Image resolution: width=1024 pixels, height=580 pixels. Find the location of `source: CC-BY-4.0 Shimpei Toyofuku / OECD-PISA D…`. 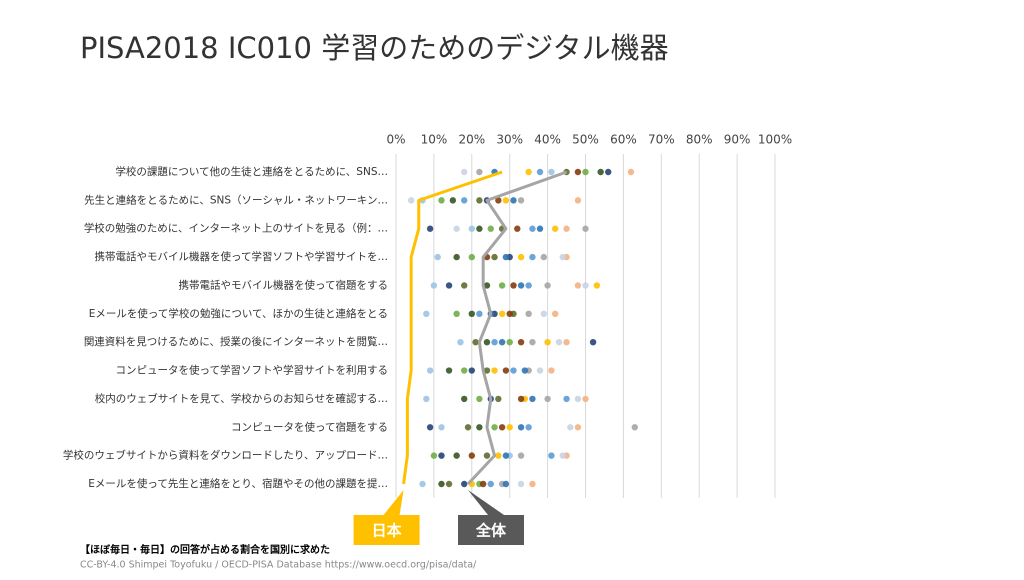

source: CC-BY-4.0 Shimpei Toyofuku / OECD-PISA D… is located at coordinates (278, 565).